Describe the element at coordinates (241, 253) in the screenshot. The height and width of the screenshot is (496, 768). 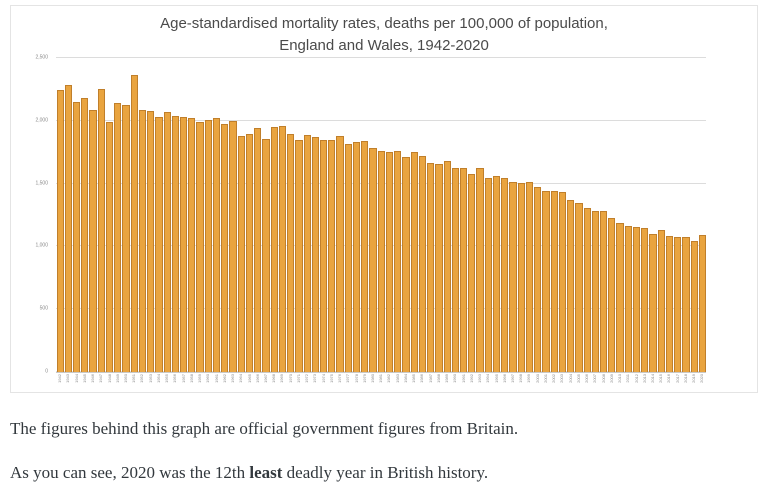
I see `bar-1964` at that location.